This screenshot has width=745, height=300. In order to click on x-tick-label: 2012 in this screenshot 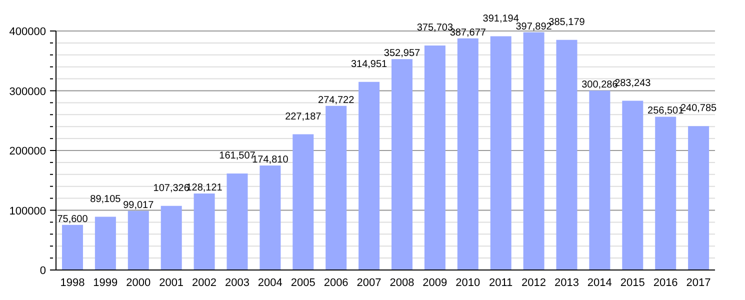, I will do `click(534, 282)`.